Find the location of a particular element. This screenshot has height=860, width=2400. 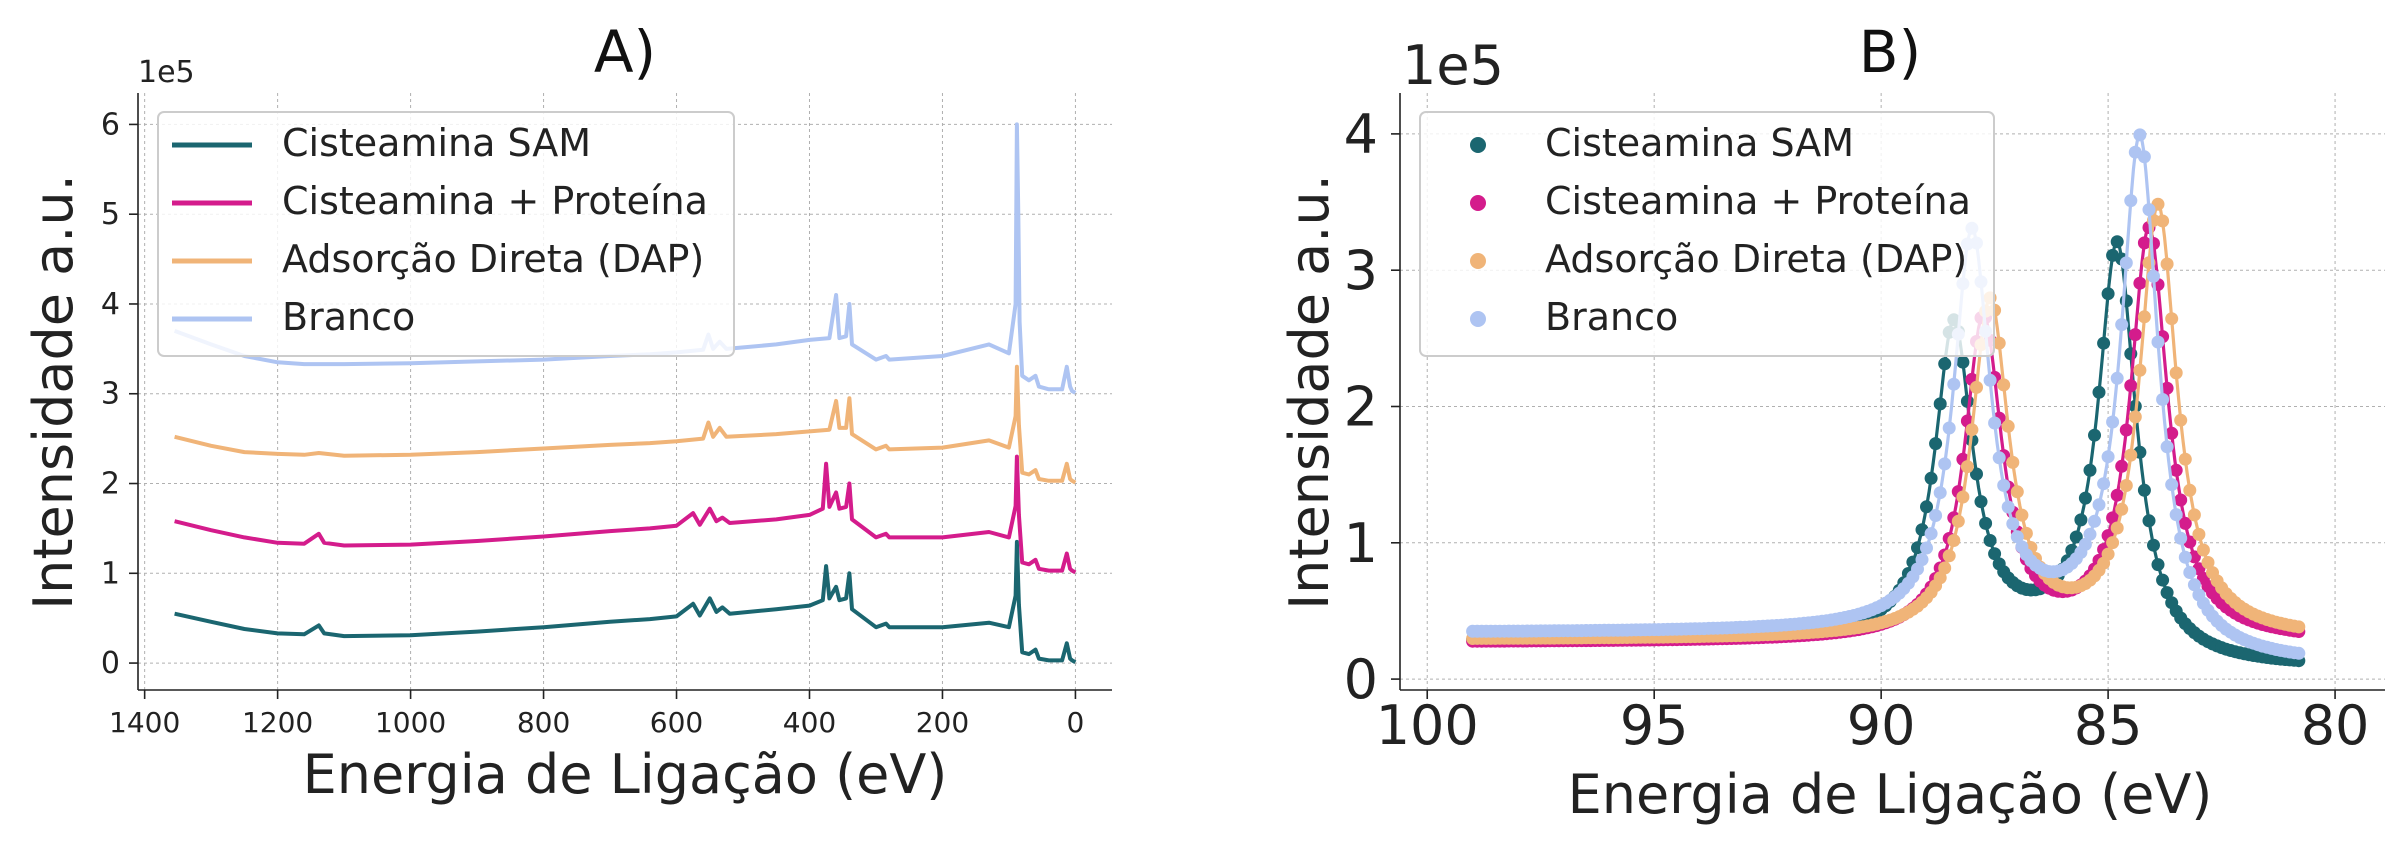

panel-b-title: B) is located at coordinates (1890, 52).